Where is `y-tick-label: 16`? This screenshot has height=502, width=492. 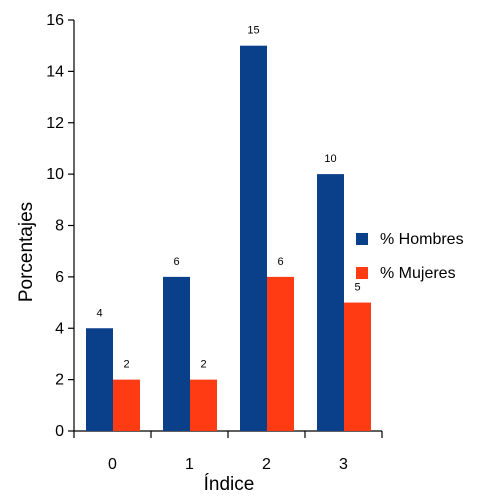
y-tick-label: 16 is located at coordinates (55, 20).